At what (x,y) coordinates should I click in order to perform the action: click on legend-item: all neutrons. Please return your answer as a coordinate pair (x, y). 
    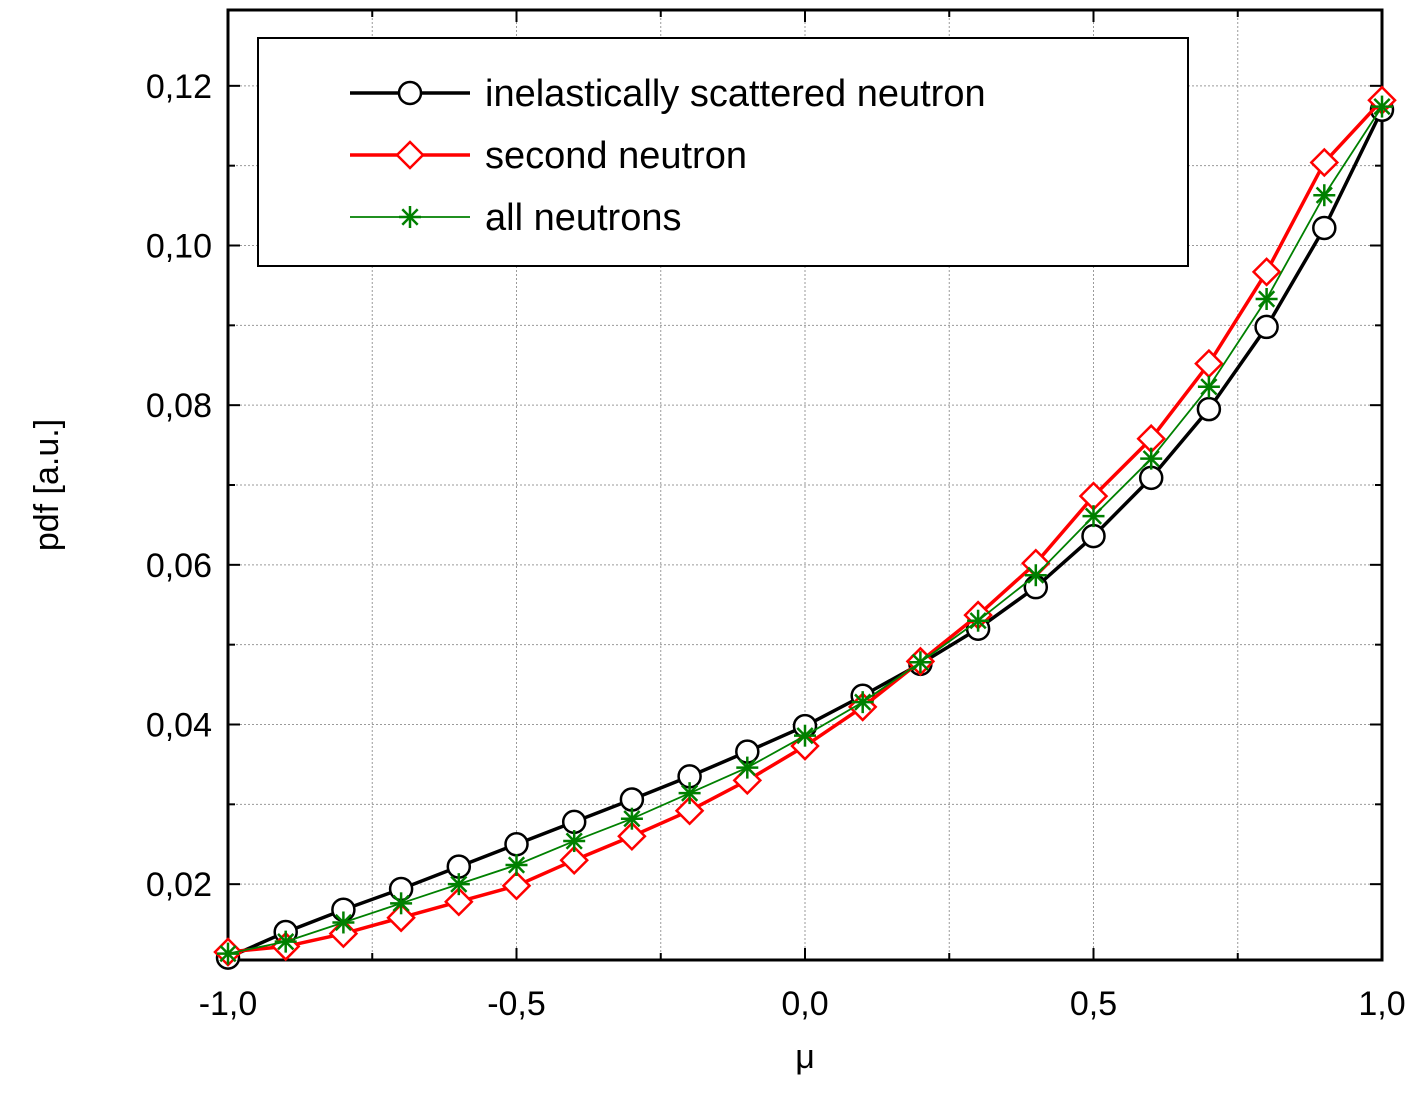
    Looking at the image, I should click on (515, 218).